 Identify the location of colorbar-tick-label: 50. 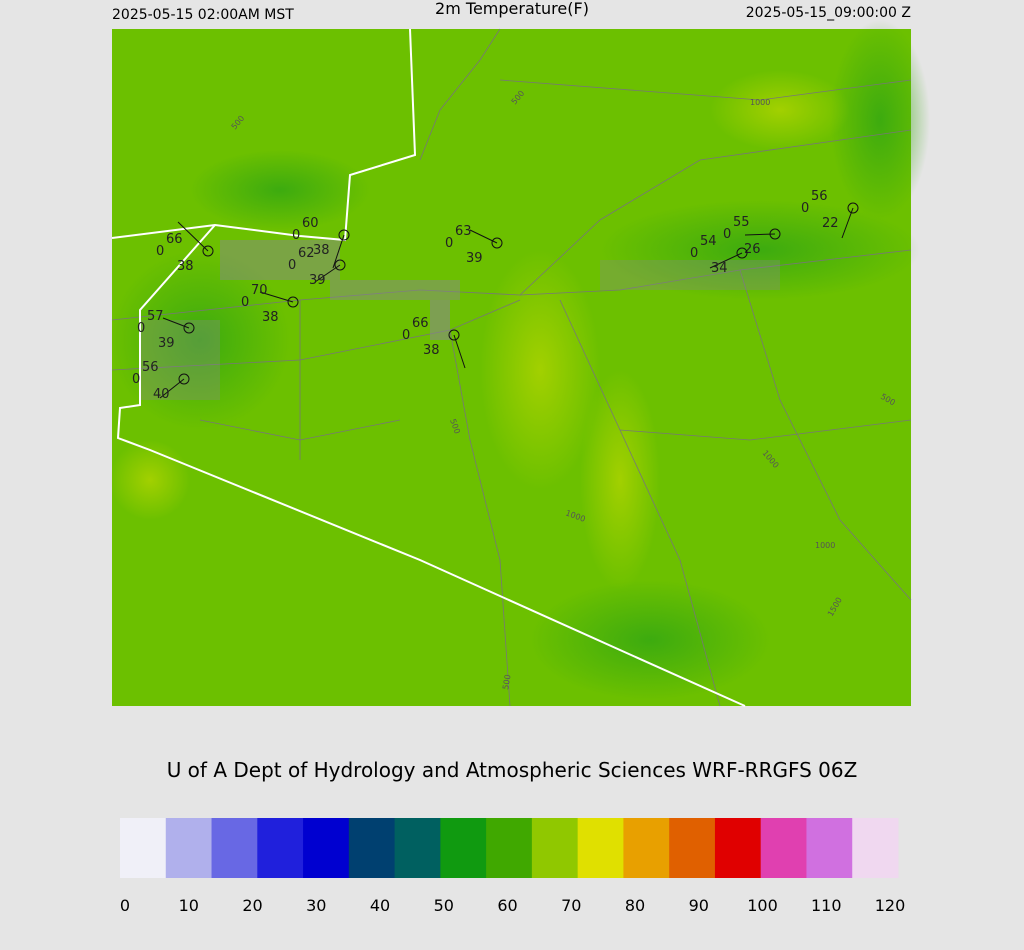
(444, 905).